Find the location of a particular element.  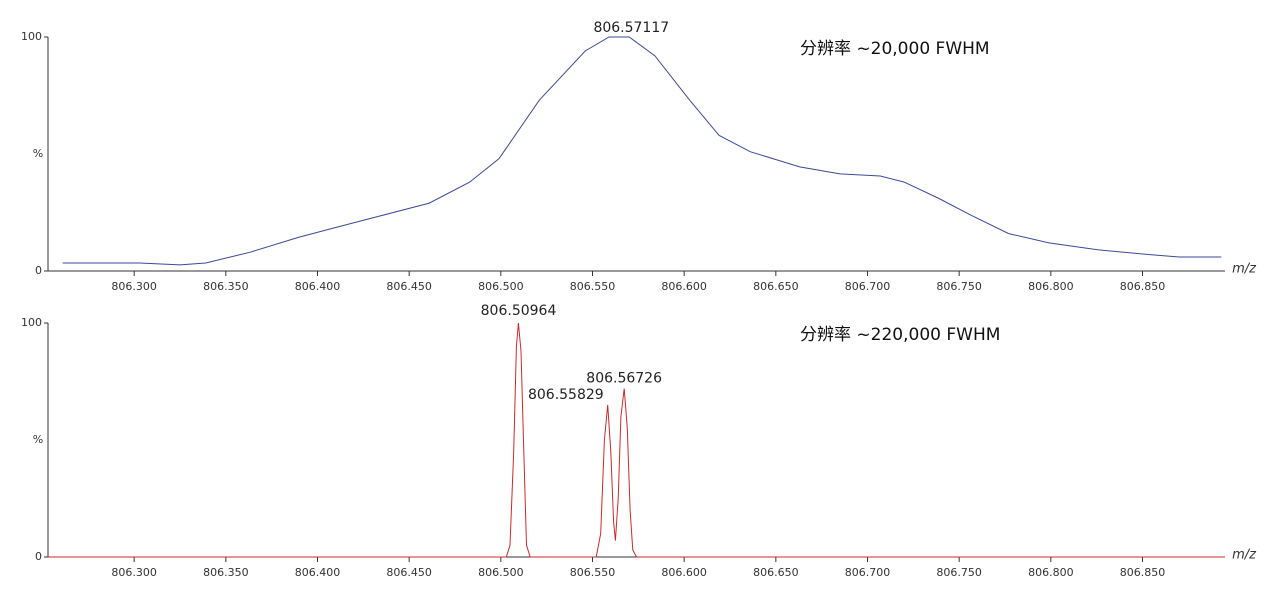

peak-label: 806.50964 is located at coordinates (519, 311).